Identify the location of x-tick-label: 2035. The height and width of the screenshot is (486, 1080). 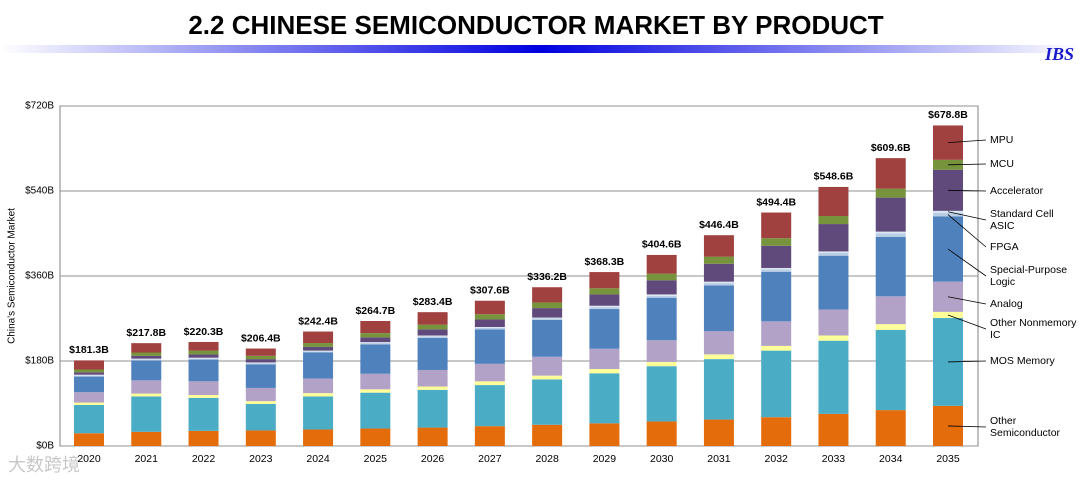
(948, 459).